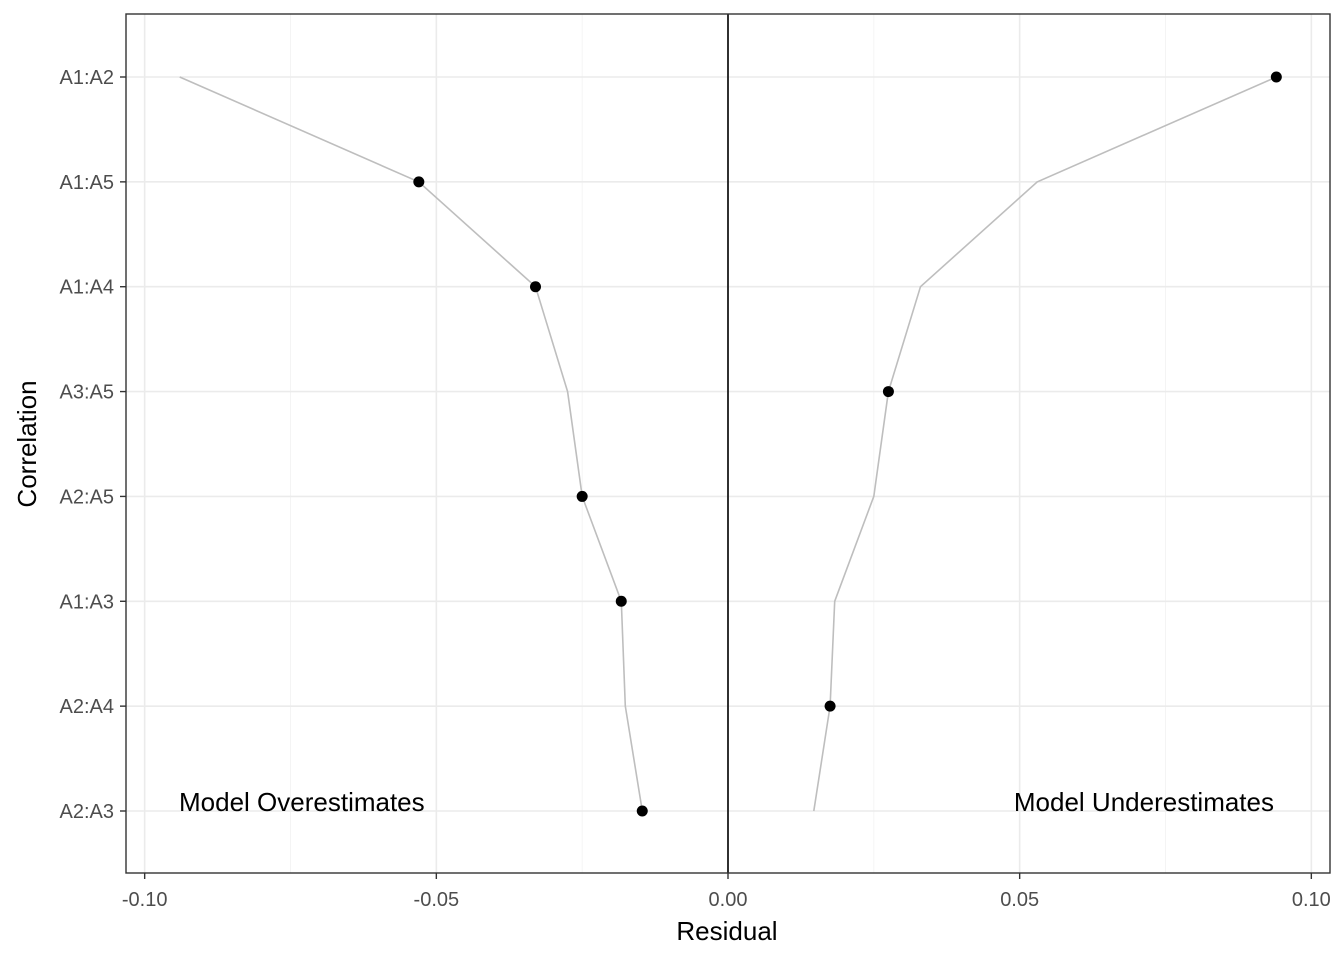 This screenshot has width=1344, height=960. Describe the element at coordinates (93, 445) in the screenshot. I see `y-axis: A1:A2 A1:A5 A1:A4 A3:A5 A2:A5 A1:A3 A2:A4 A2:A3` at that location.